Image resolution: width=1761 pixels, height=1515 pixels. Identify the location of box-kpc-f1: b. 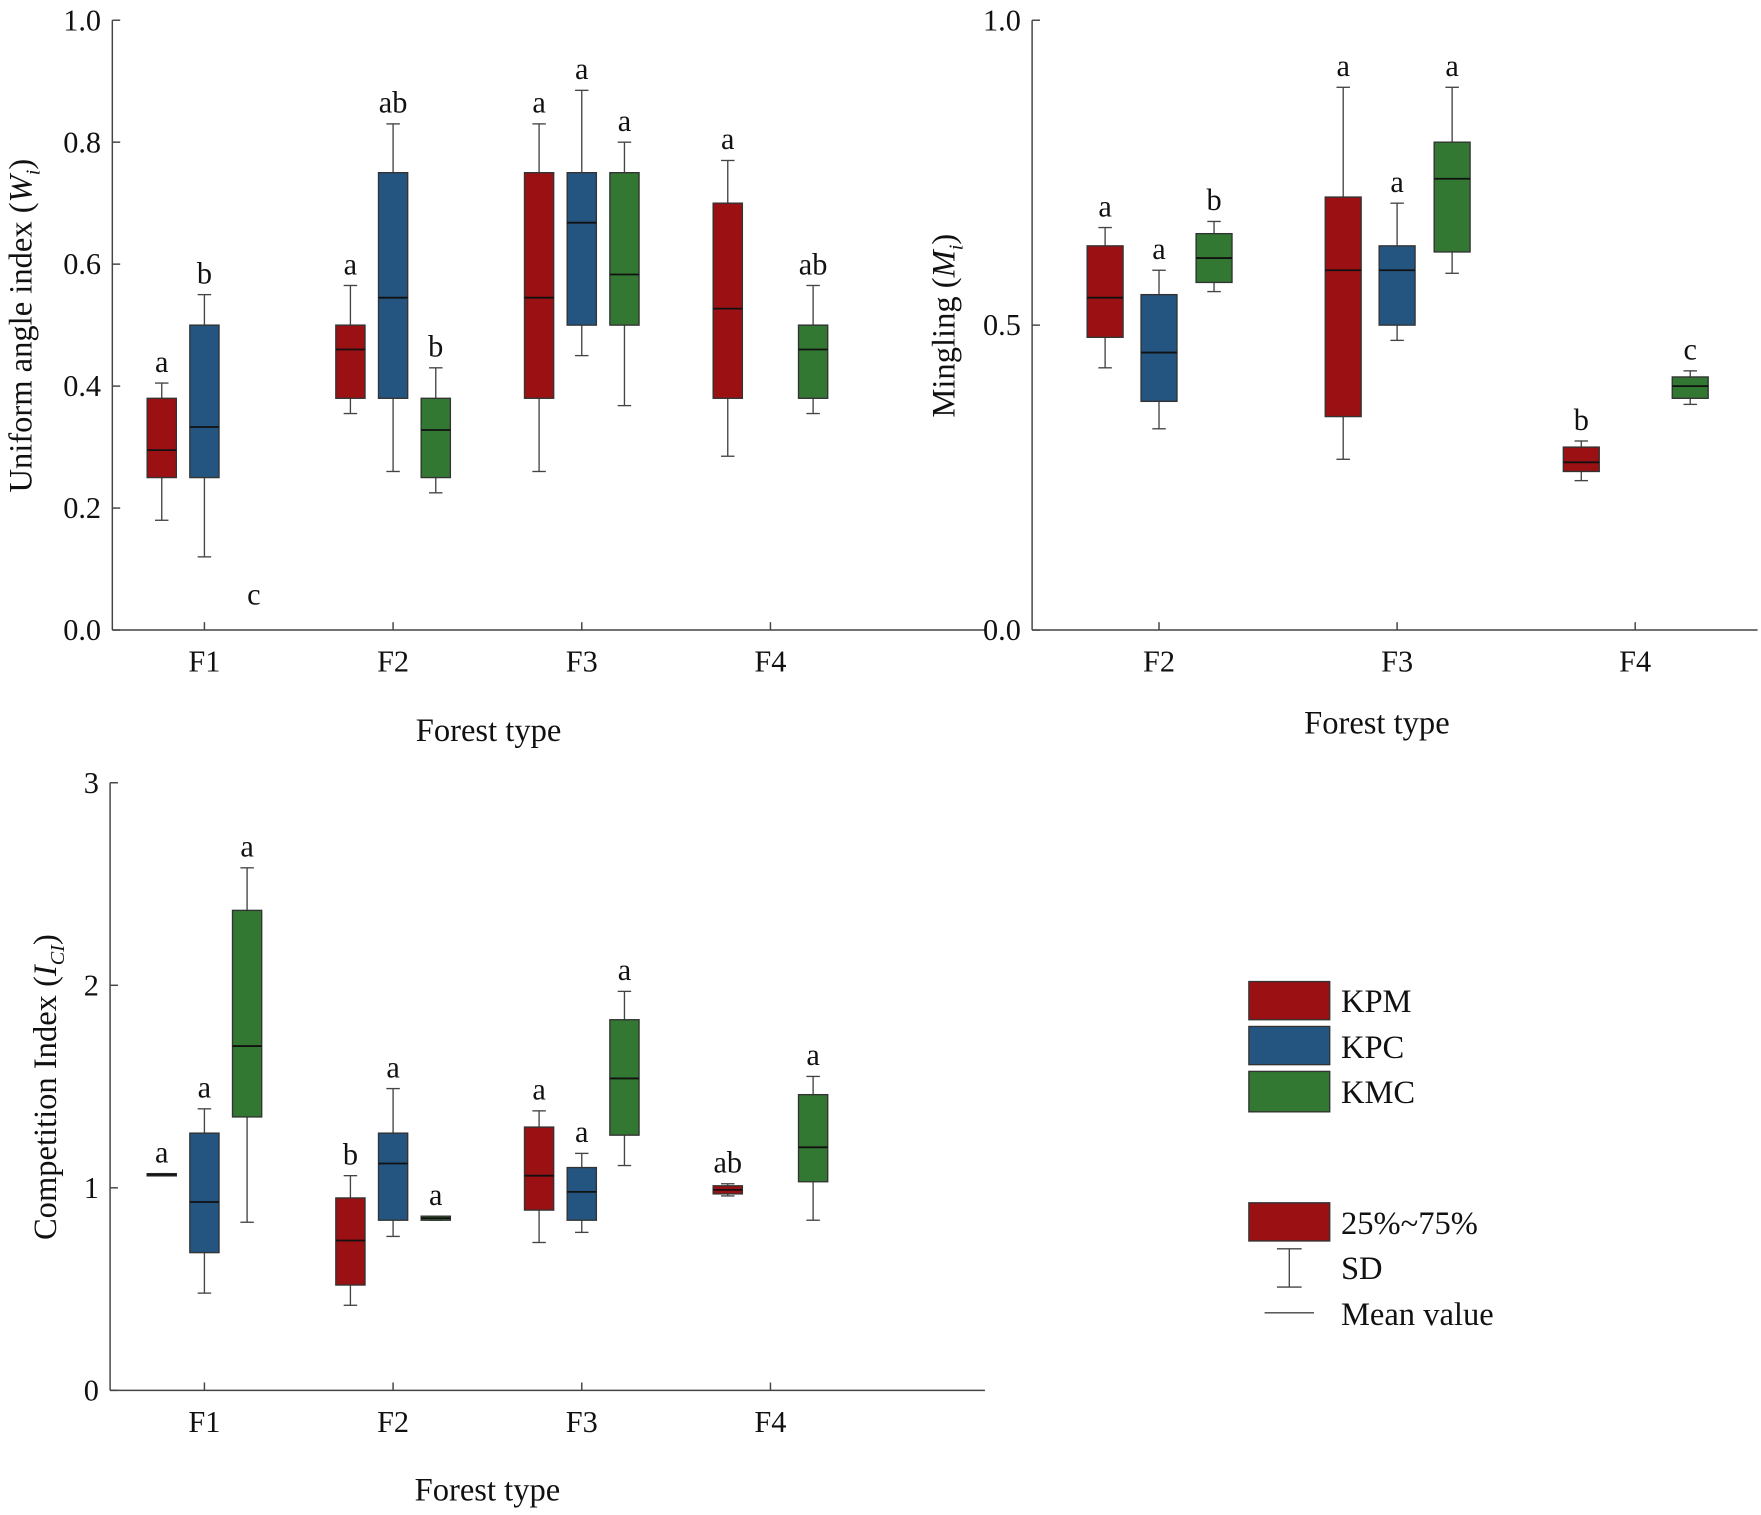
(204, 407).